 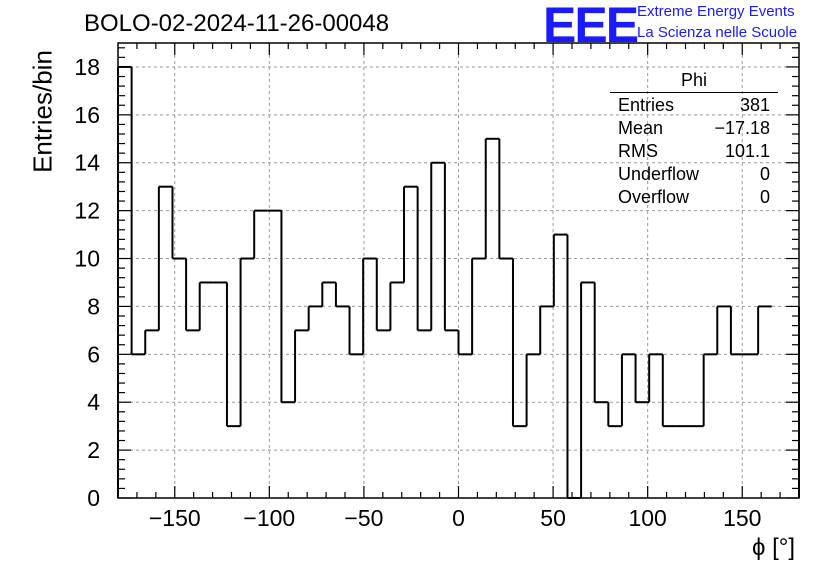 I want to click on stats-title: Phi, so click(x=693, y=80).